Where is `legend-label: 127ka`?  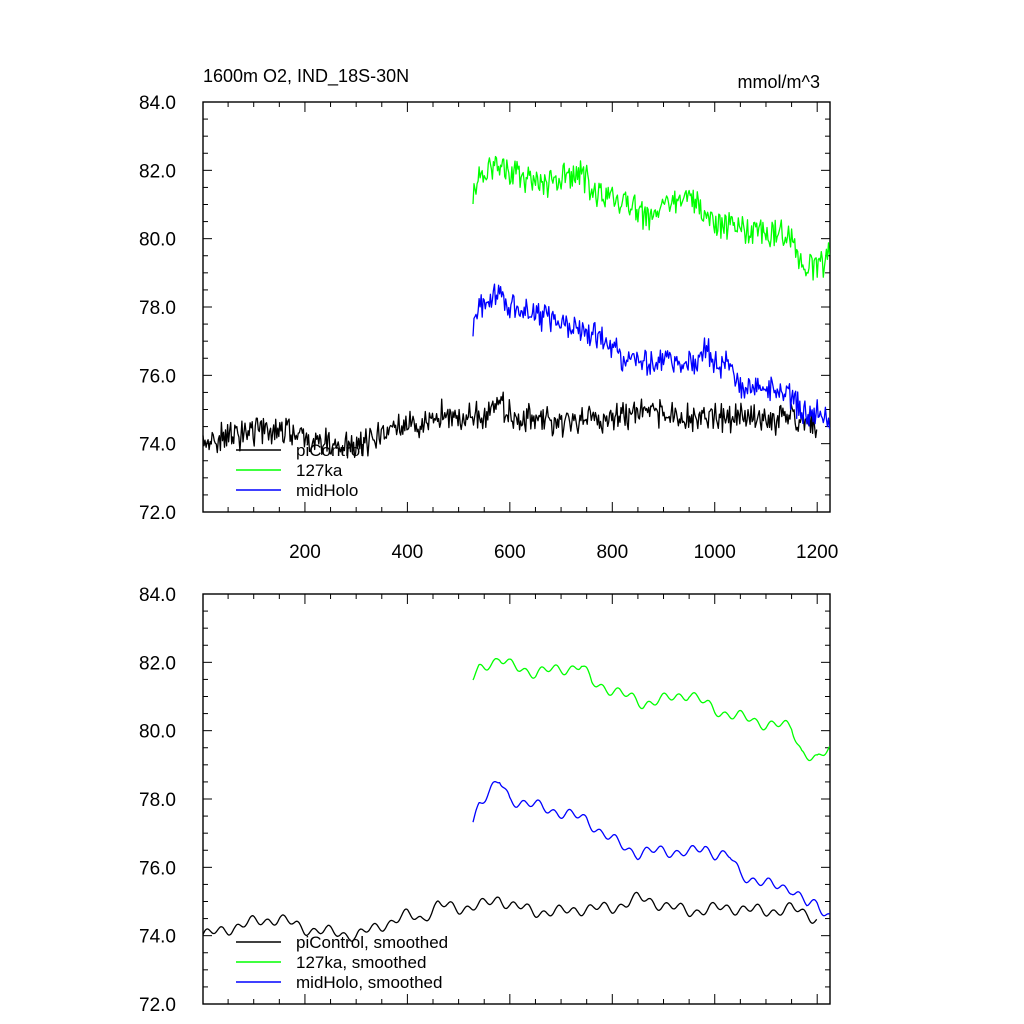
legend-label: 127ka is located at coordinates (319, 470).